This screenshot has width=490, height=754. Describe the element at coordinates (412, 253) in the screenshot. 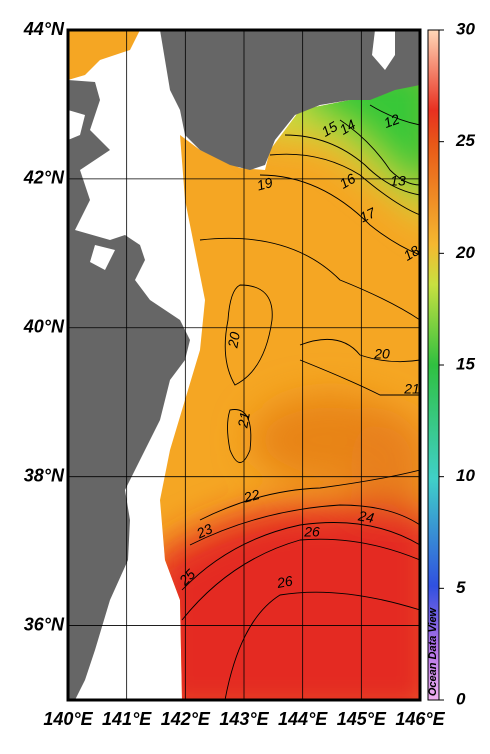

I see `contour-label: 18` at that location.